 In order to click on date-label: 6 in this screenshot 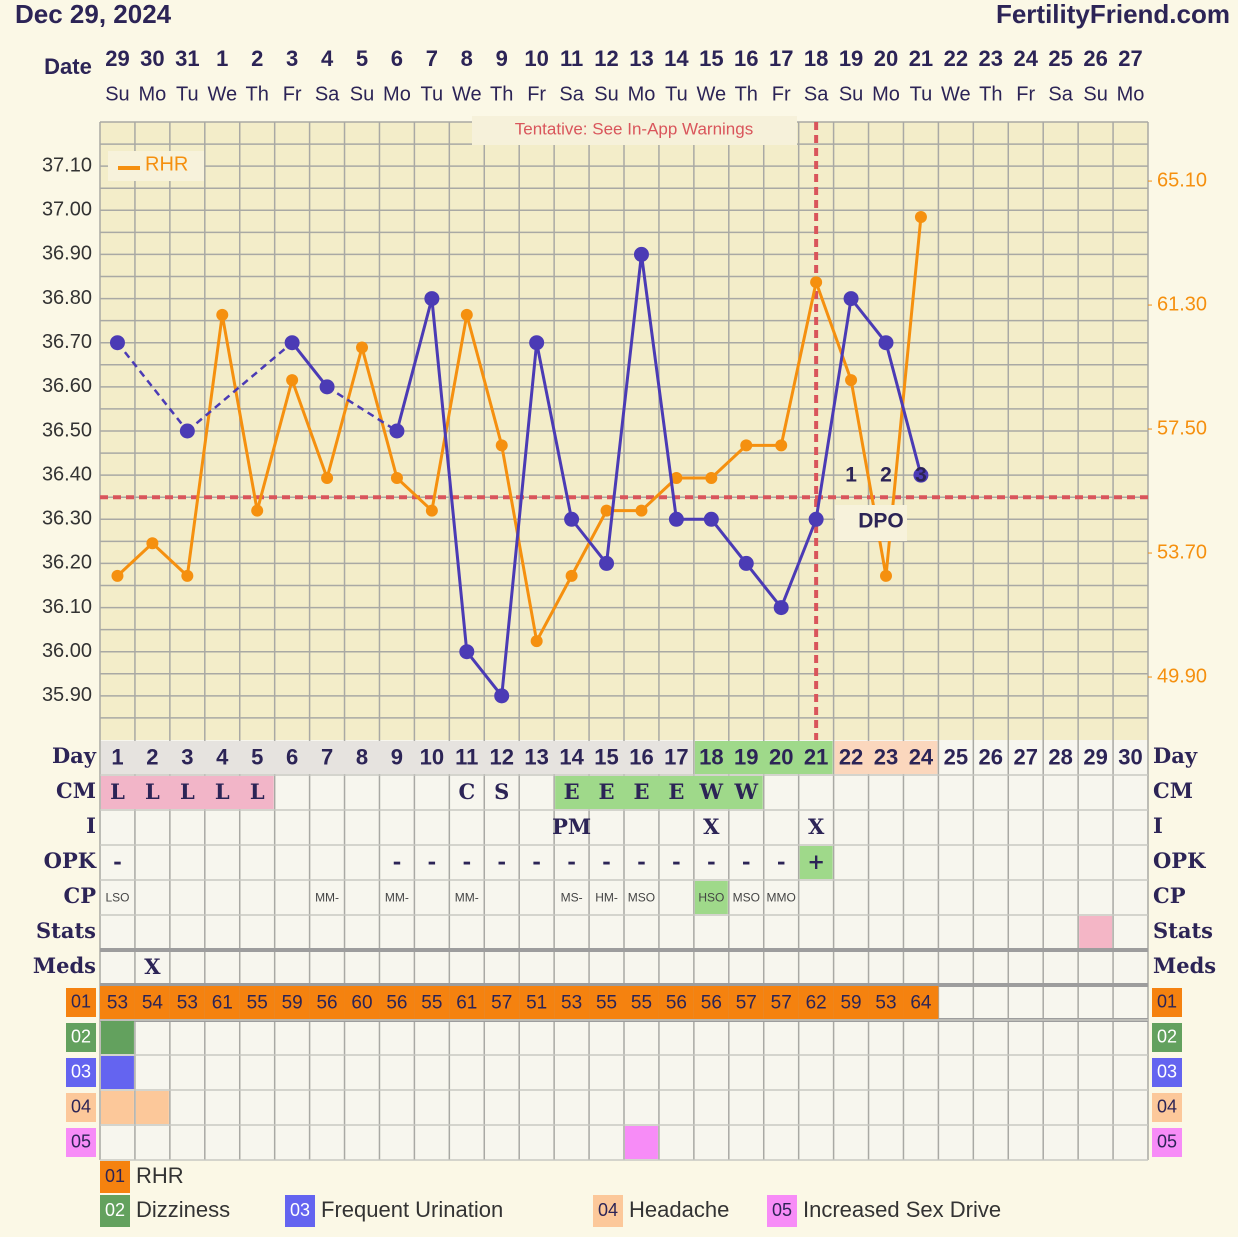, I will do `click(397, 58)`.